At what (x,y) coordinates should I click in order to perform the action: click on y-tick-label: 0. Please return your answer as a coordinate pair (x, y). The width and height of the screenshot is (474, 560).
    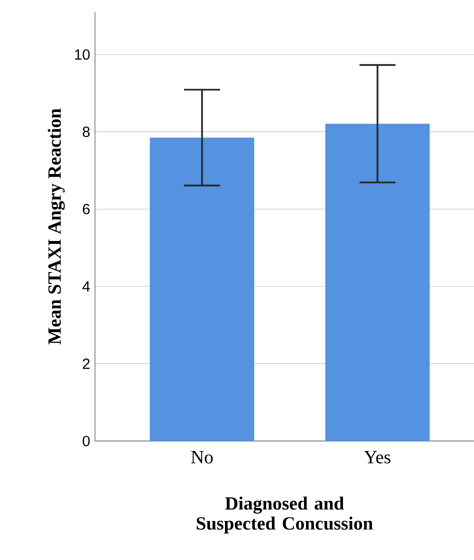
    Looking at the image, I should click on (86, 441).